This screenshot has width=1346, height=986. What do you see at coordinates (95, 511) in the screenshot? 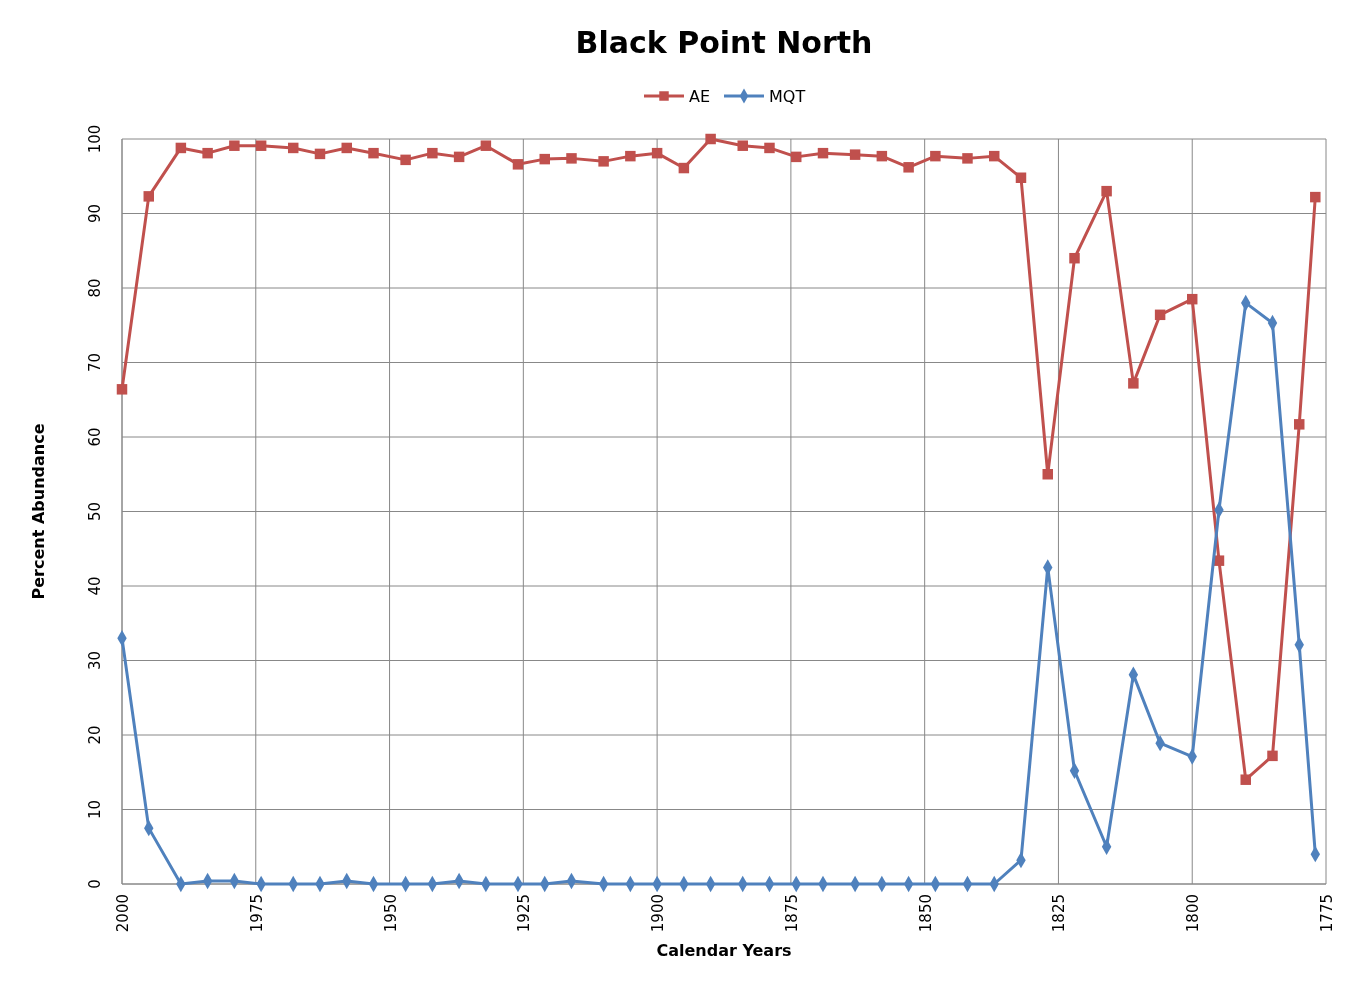
I see `y-tick-label: 50` at bounding box center [95, 511].